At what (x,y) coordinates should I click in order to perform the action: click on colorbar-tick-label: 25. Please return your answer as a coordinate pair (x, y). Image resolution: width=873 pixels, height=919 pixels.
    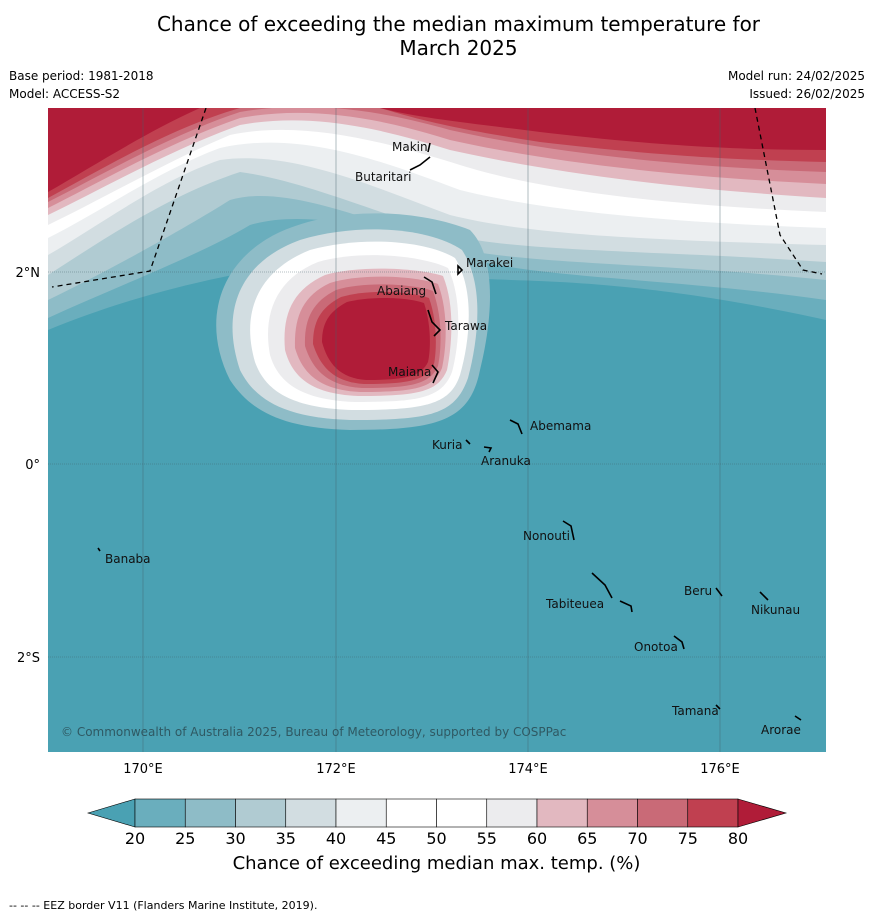
    Looking at the image, I should click on (185, 838).